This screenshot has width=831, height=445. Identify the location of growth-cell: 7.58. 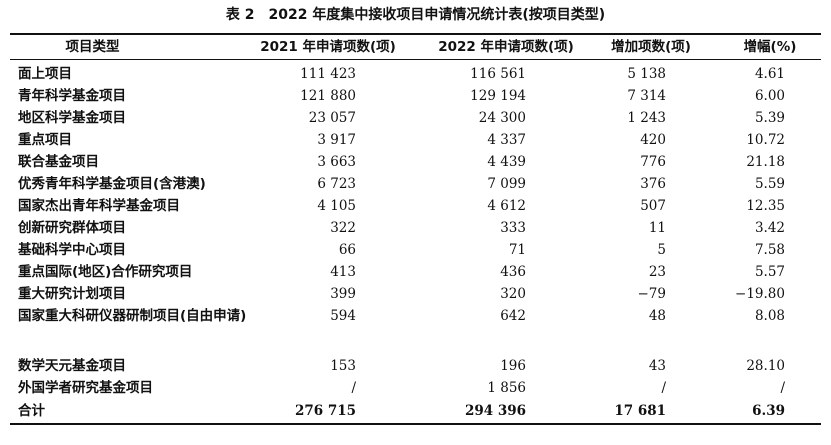
(769, 250).